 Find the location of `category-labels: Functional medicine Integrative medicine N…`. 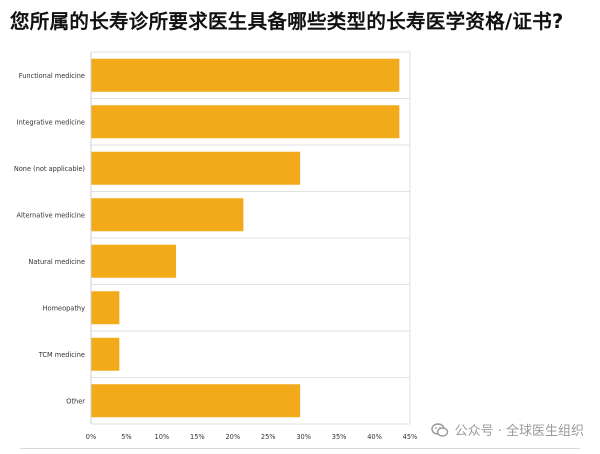

category-labels: Functional medicine Integrative medicine N… is located at coordinates (49, 239).